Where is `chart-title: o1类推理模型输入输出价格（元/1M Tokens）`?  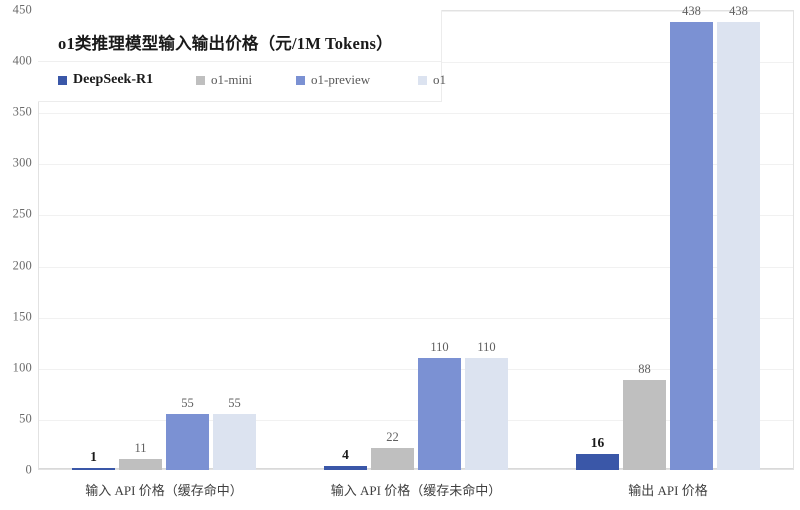 chart-title: o1类推理模型输入输出价格（元/1M Tokens） is located at coordinates (225, 43).